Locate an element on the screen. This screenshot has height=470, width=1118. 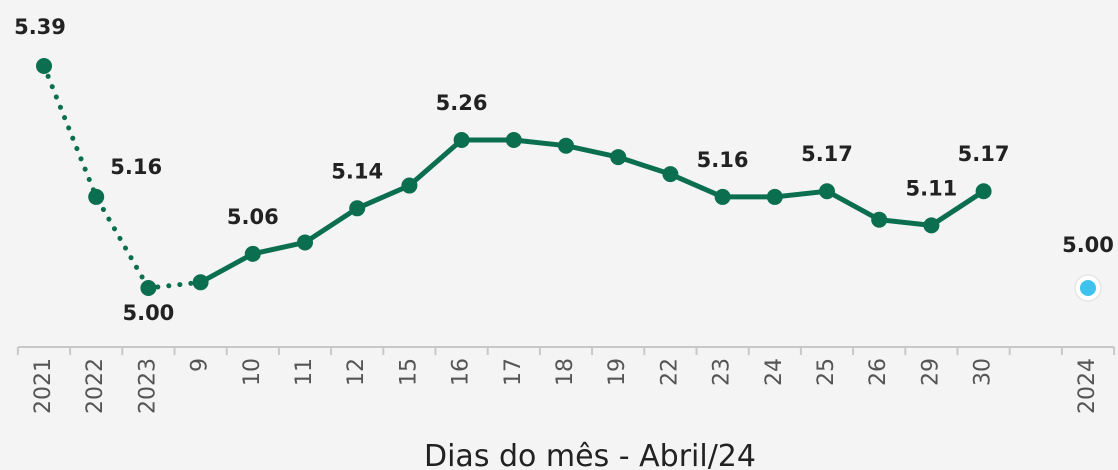
data-label: 5.39 is located at coordinates (40, 27).